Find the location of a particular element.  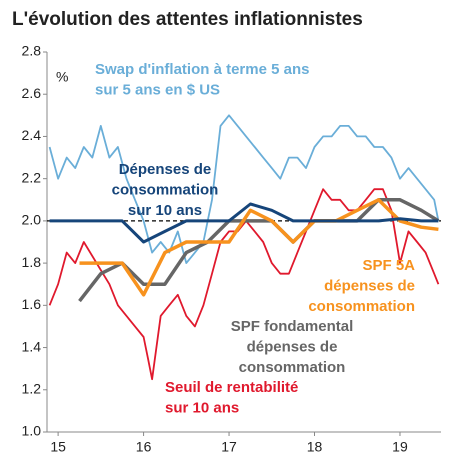

y-unit: % is located at coordinates (62, 77).